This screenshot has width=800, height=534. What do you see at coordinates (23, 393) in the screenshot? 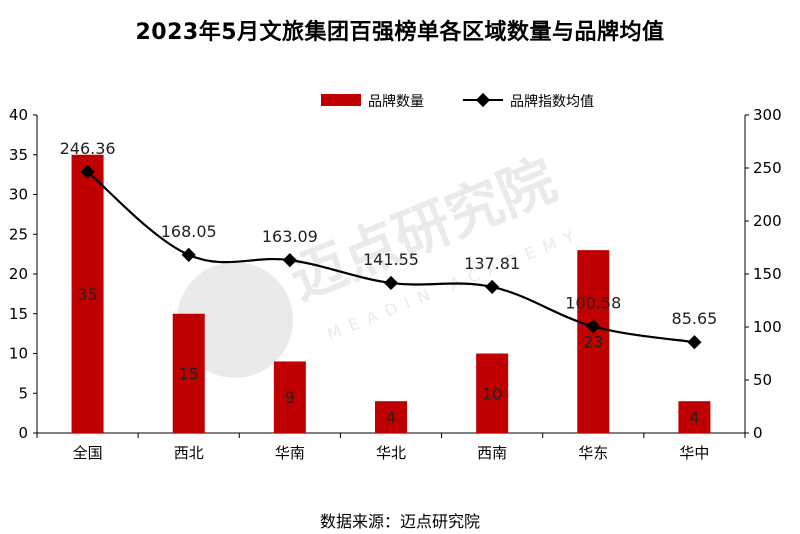
I see `left-tick-label: 5` at bounding box center [23, 393].